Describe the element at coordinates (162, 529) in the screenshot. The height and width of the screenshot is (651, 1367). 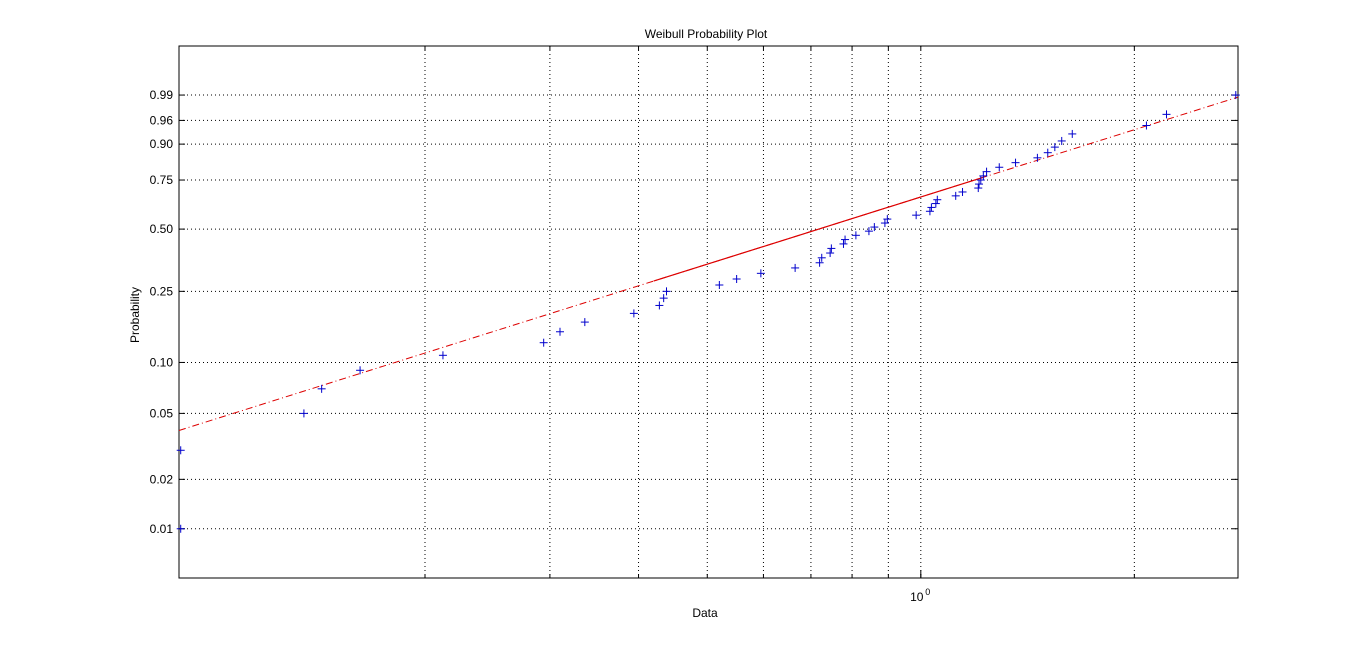
I see `y-tick-label: 0.01` at that location.